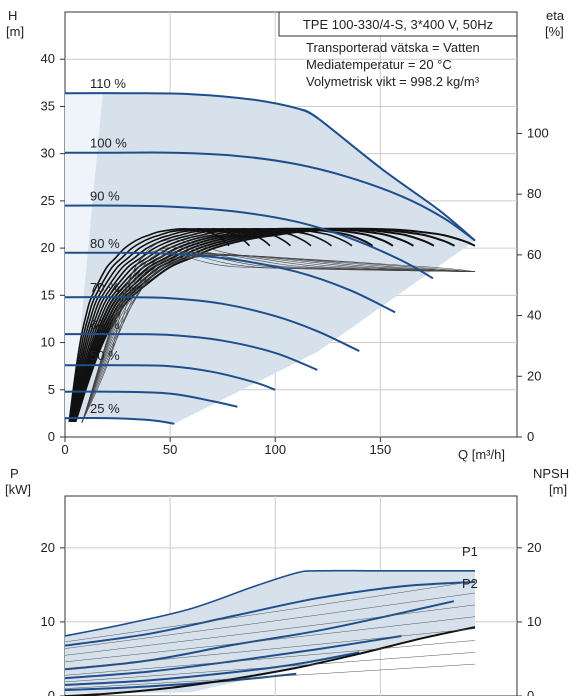  I want to click on y-left-label: H, so click(12, 15).